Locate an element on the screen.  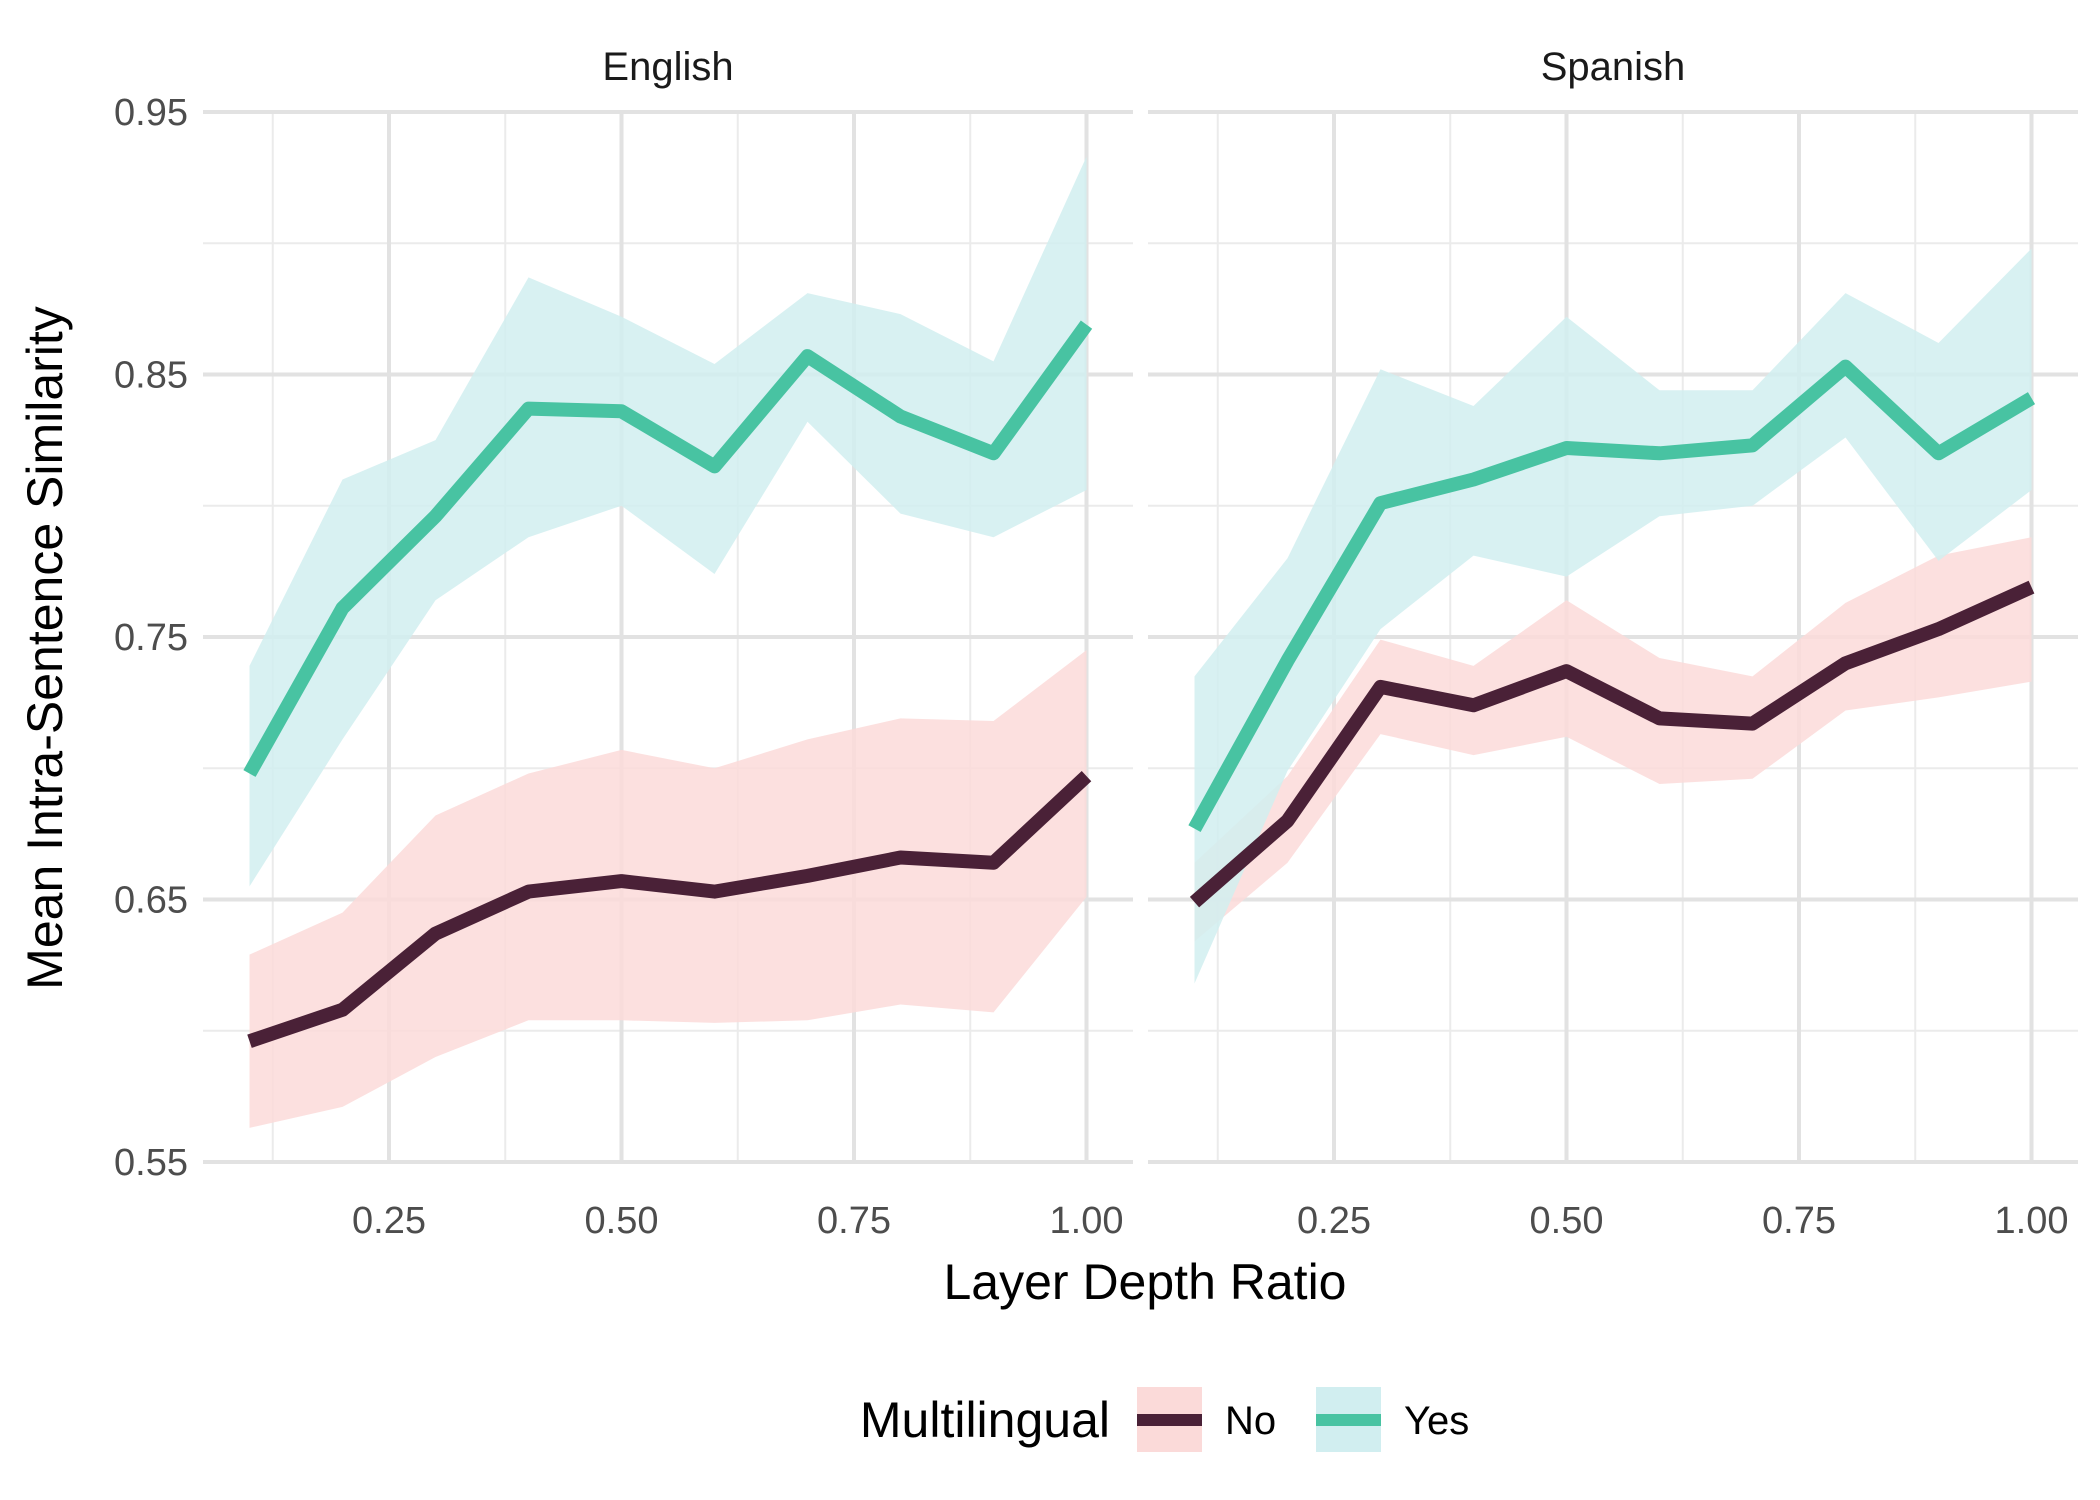
legend-title: Multilingual is located at coordinates (985, 1420).